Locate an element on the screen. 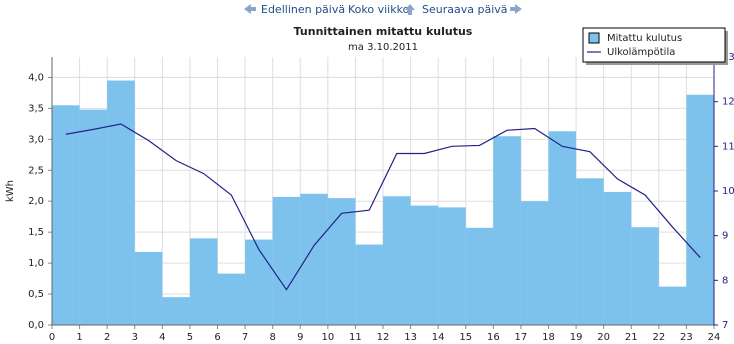  legend is located at coordinates (654, 45).